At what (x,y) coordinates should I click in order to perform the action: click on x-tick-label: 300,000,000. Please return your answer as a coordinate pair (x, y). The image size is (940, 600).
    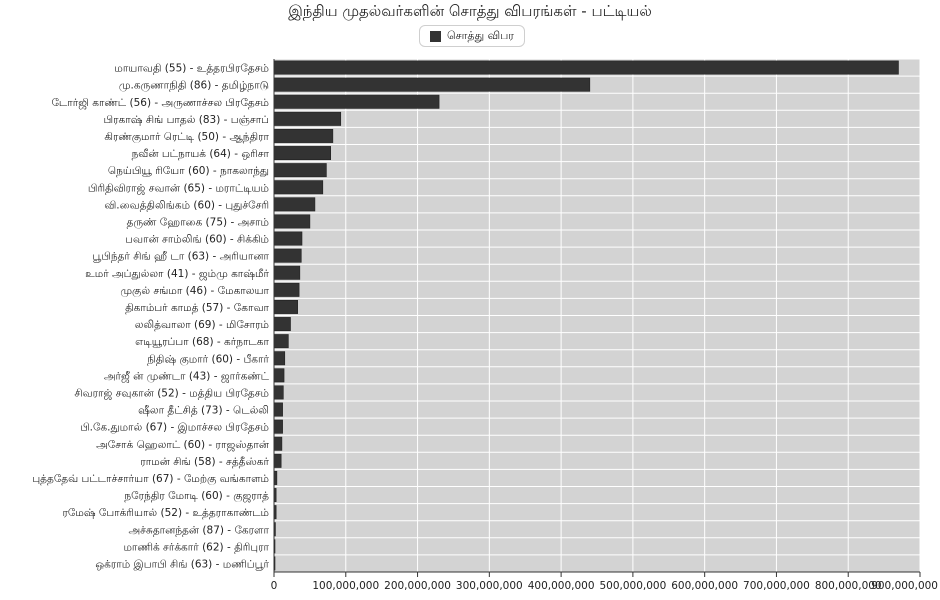
    Looking at the image, I should click on (489, 586).